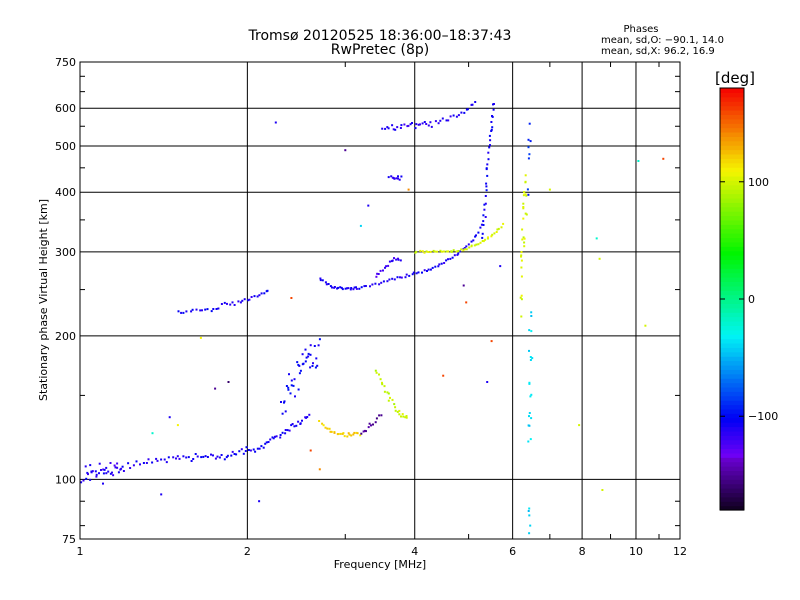 Image resolution: width=800 pixels, height=600 pixels. I want to click on y-tick-label: 750, so click(65, 62).